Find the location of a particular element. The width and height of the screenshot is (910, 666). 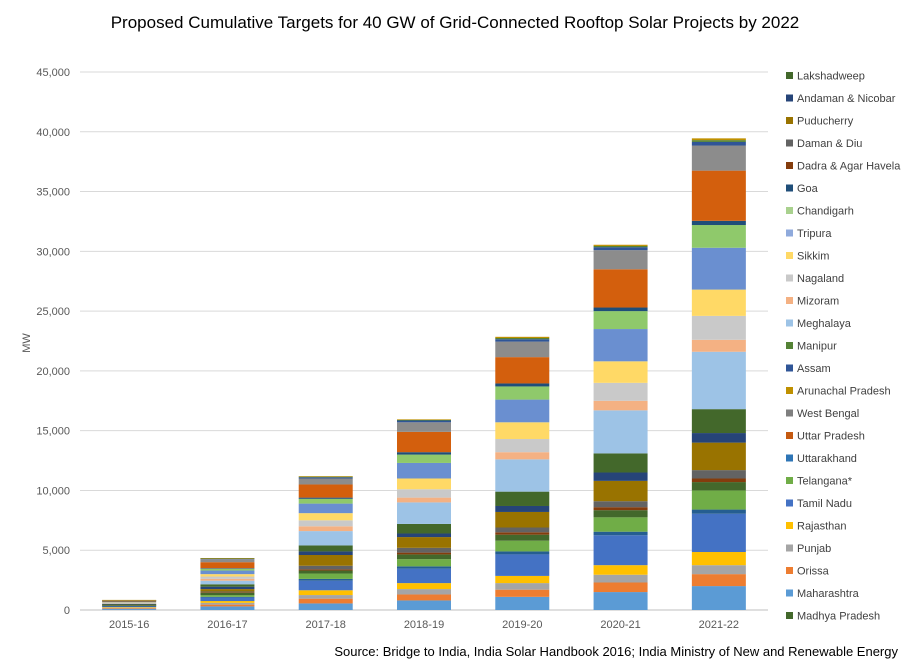

legend-item: Sikkim is located at coordinates (807, 257).